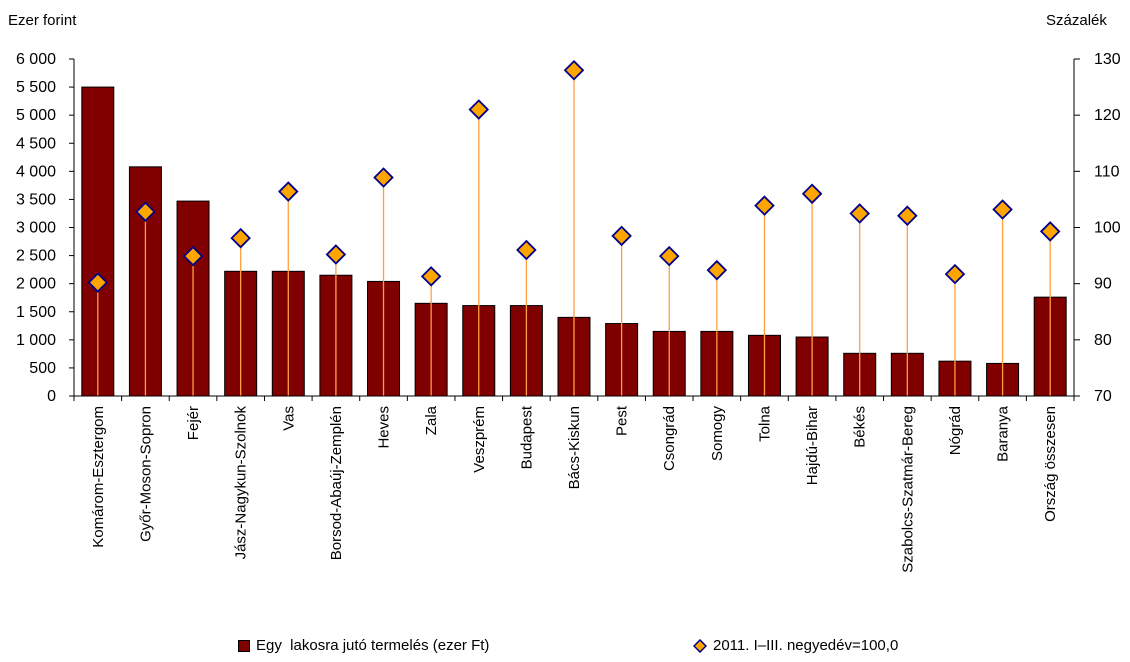 This screenshot has height=662, width=1130. I want to click on category-label: Baranya, so click(1003, 433).